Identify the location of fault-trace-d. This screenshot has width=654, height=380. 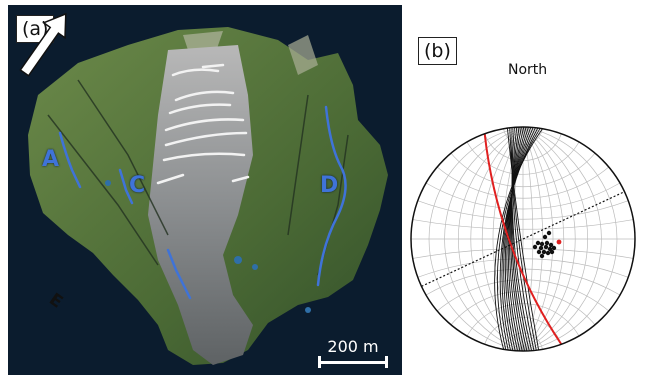
(331, 196).